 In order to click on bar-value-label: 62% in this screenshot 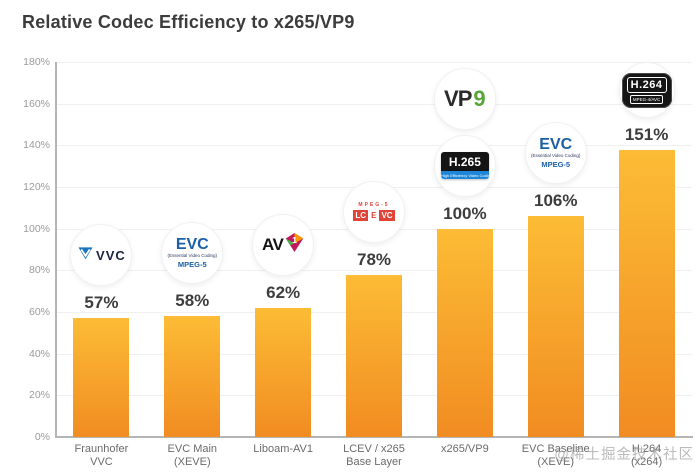, I will do `click(283, 292)`.